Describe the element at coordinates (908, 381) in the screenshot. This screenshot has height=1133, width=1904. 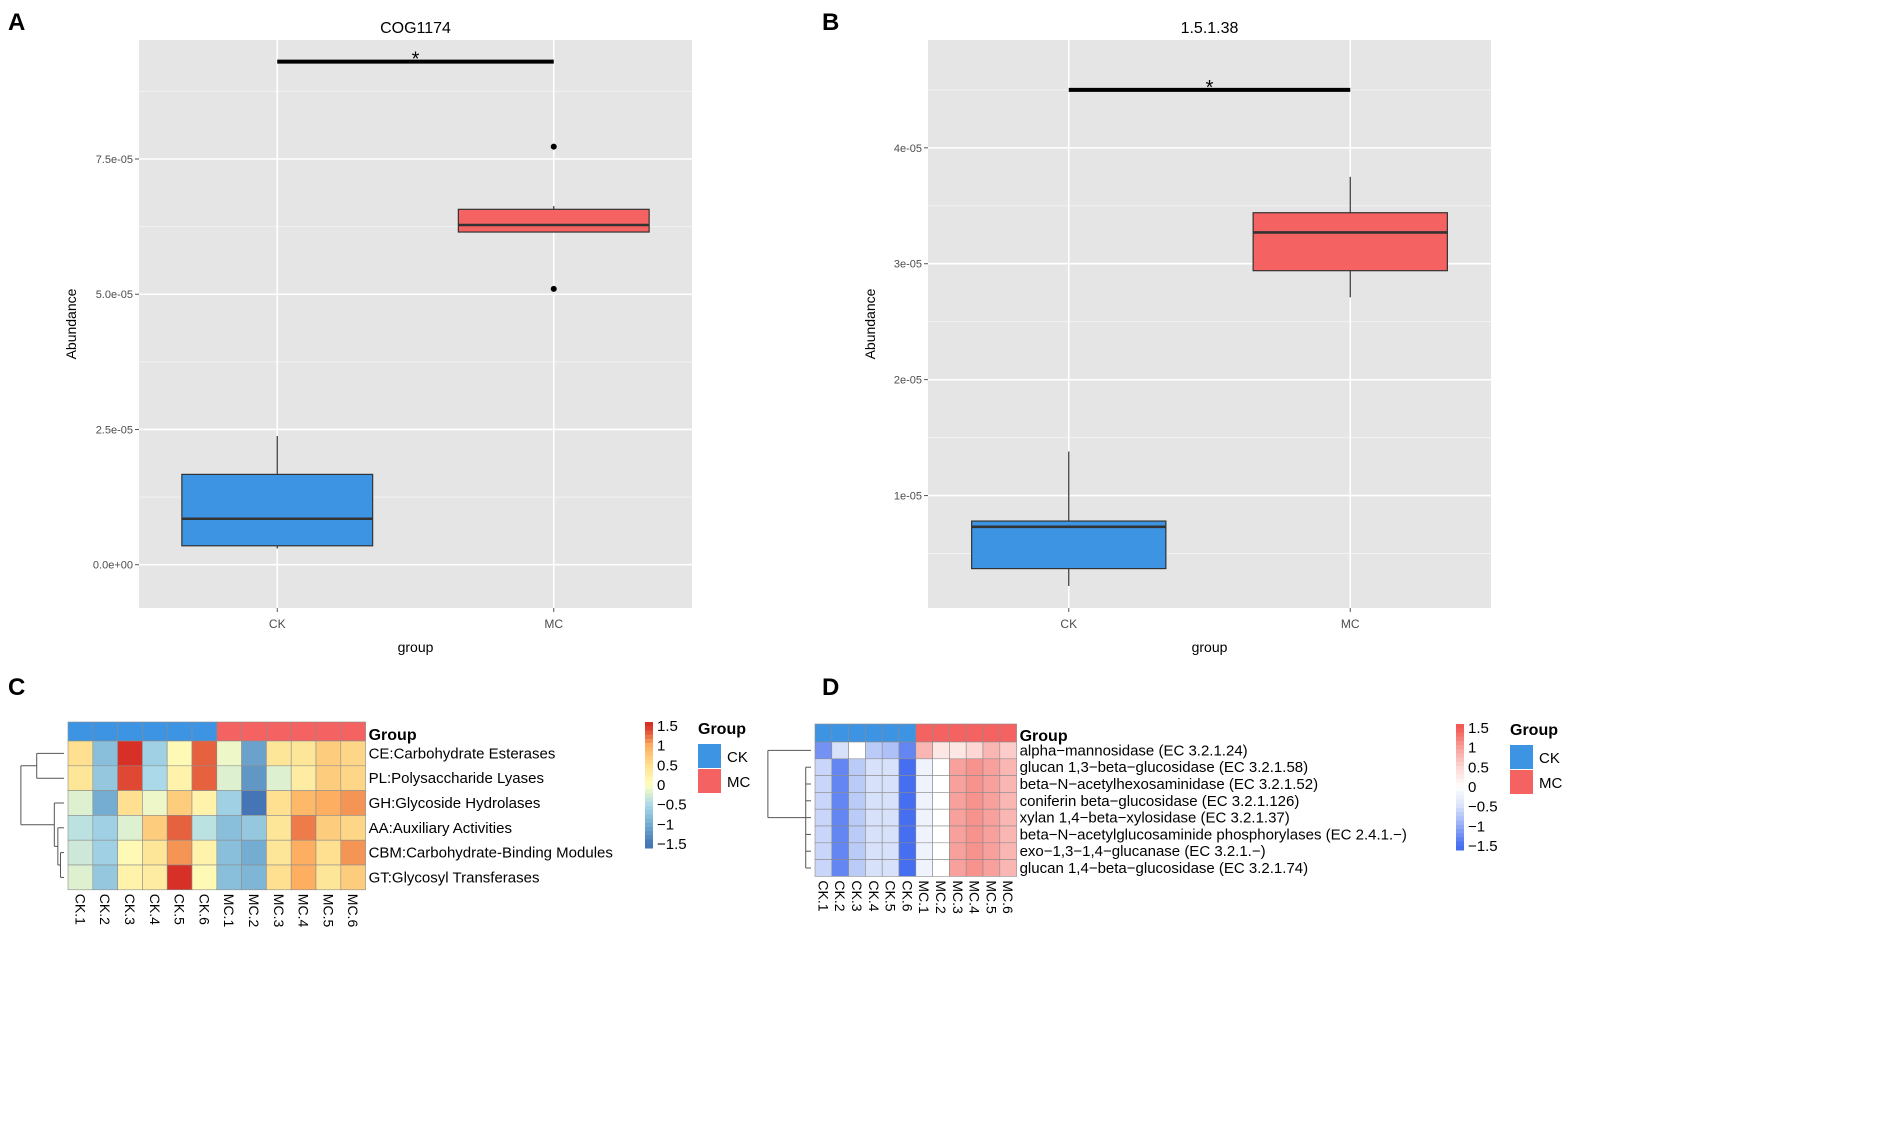
I see `y-tick-label: 2e-05` at that location.